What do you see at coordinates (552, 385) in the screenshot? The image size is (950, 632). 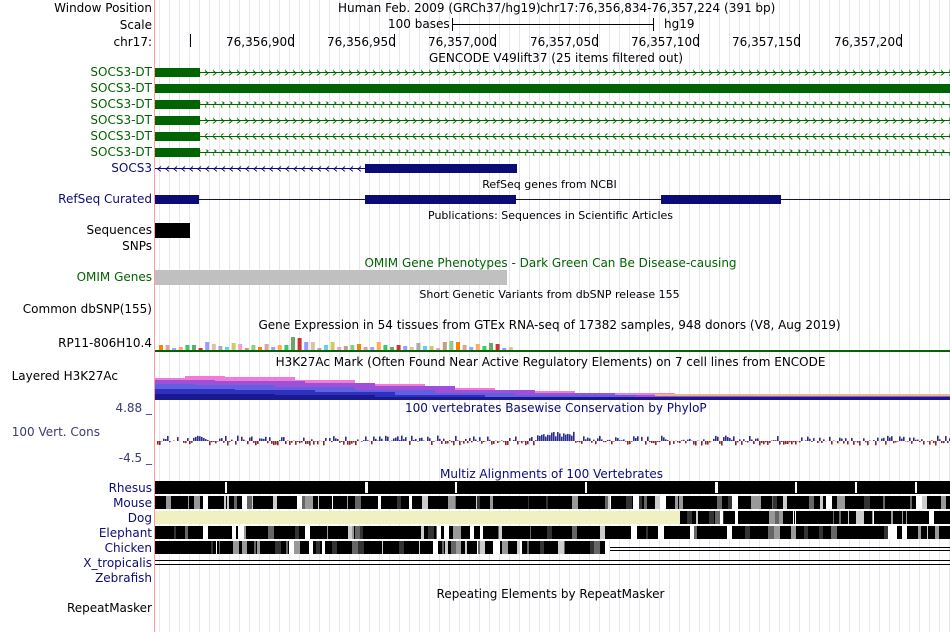 I see `h3k27ac-layered-signal` at bounding box center [552, 385].